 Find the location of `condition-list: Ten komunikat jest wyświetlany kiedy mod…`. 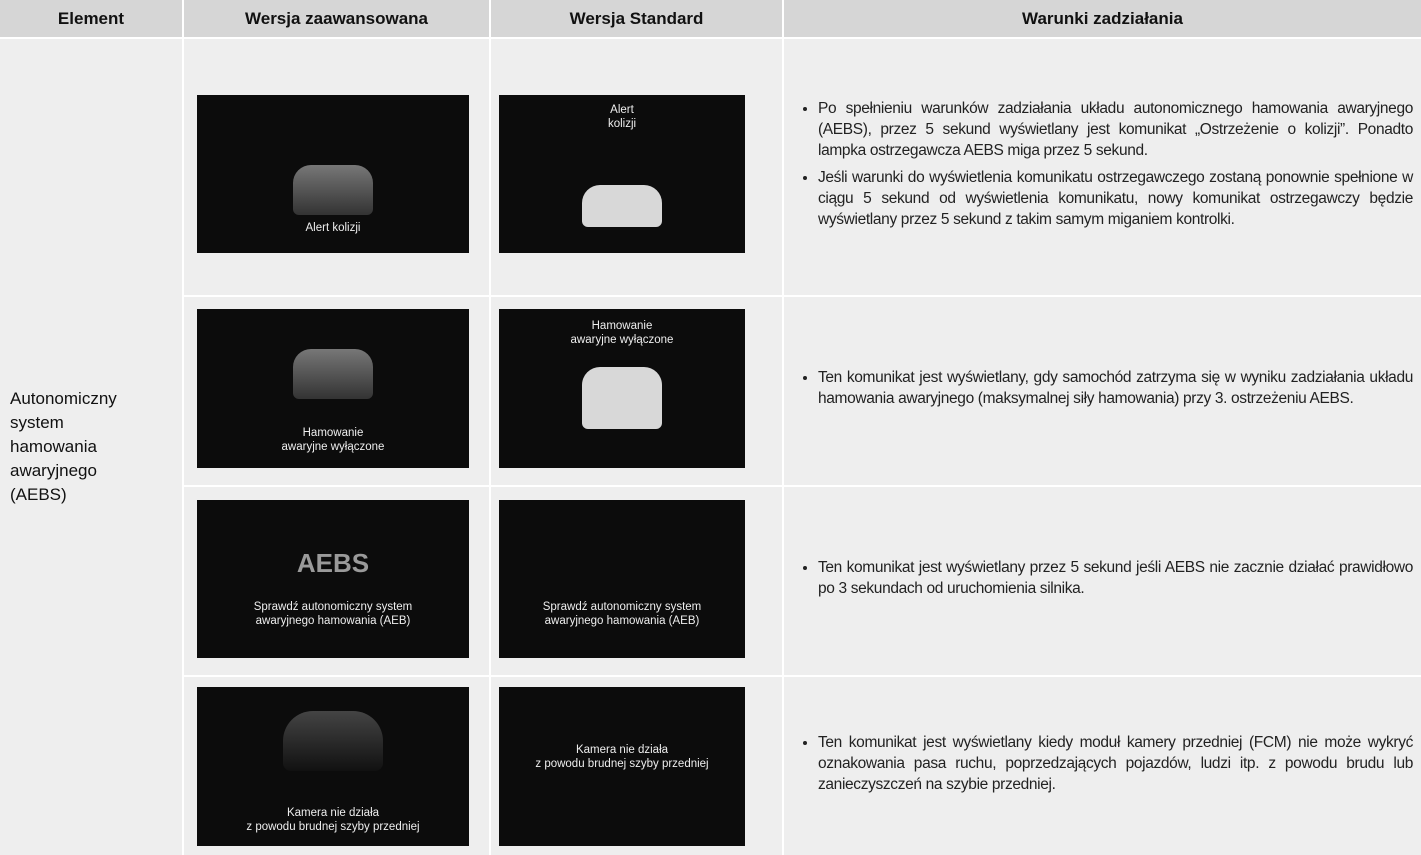

condition-list: Ten komunikat jest wyświetlany kiedy mod… is located at coordinates (1104, 766).